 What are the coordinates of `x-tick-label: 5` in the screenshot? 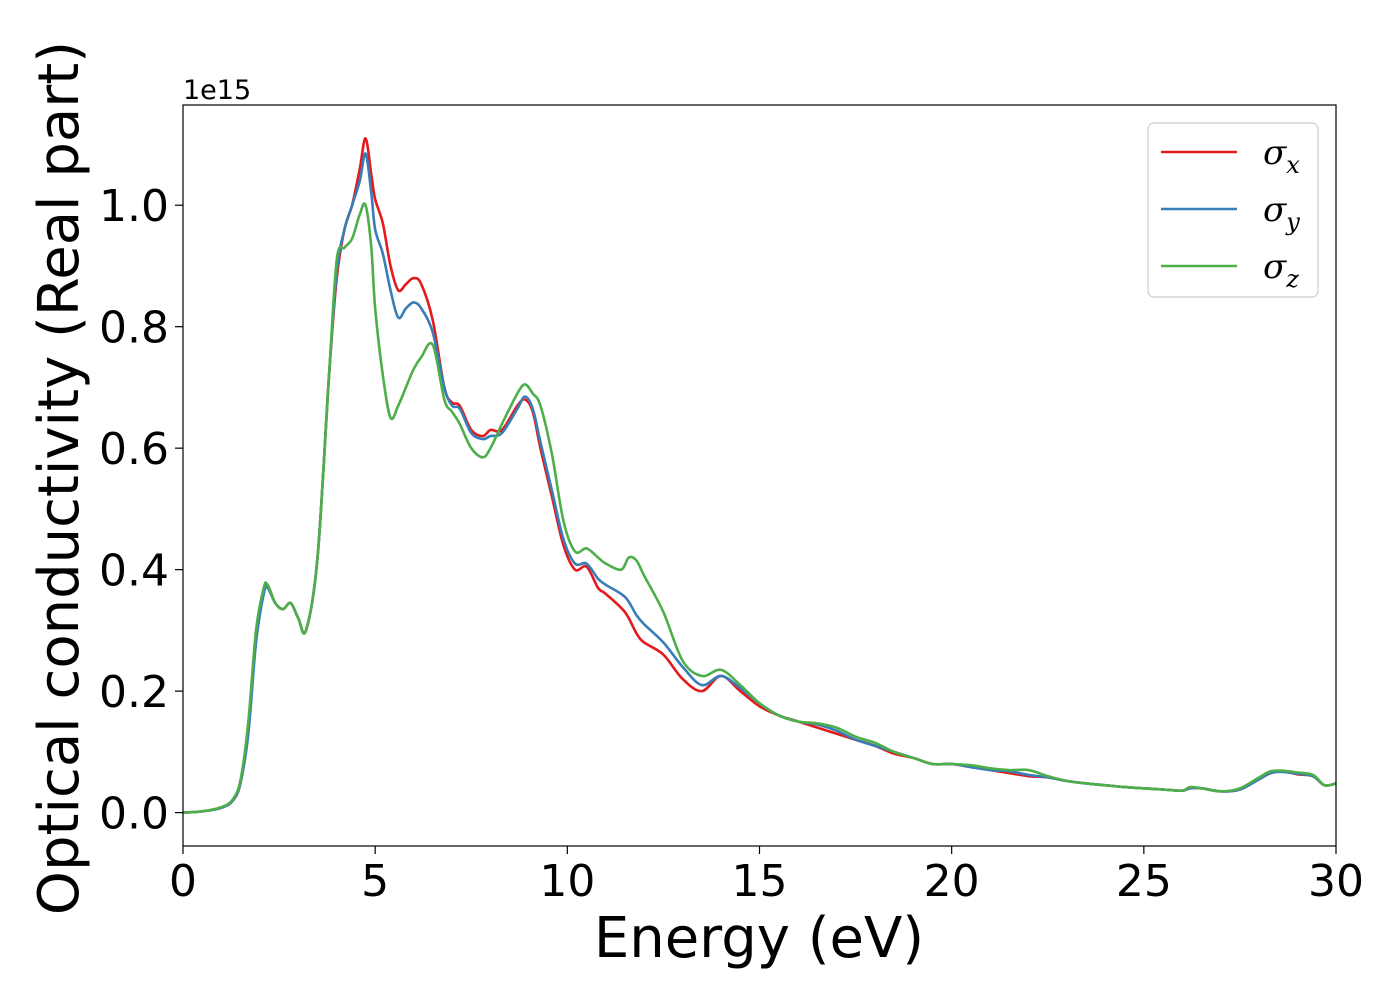 It's located at (375, 881).